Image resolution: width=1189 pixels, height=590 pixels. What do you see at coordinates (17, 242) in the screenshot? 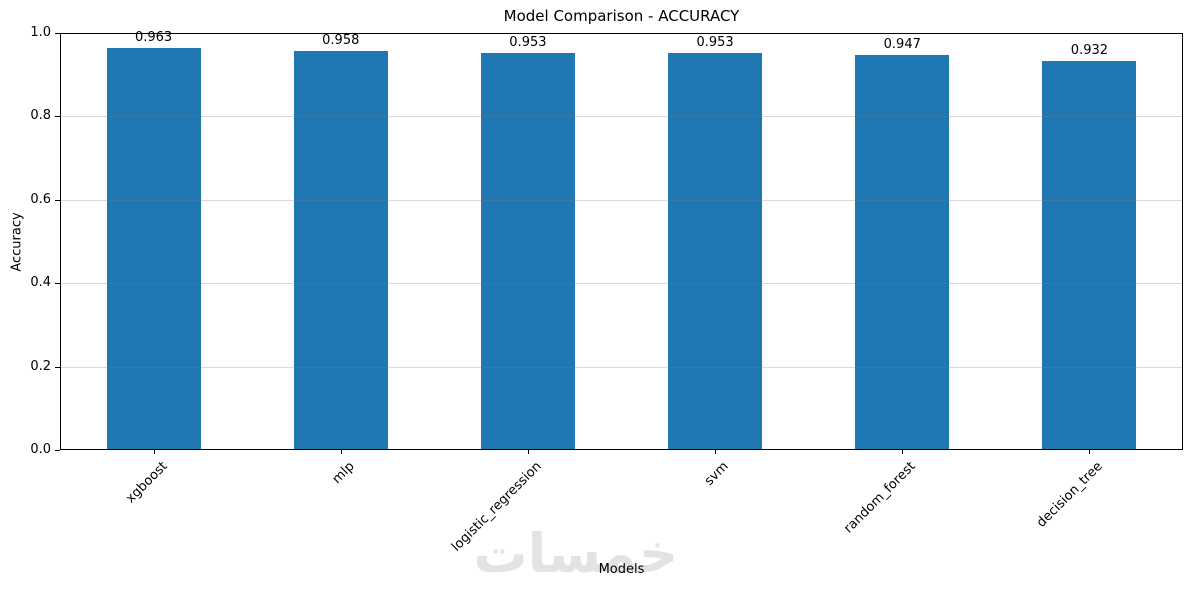
I see `y-axis-label: Accuracy` at bounding box center [17, 242].